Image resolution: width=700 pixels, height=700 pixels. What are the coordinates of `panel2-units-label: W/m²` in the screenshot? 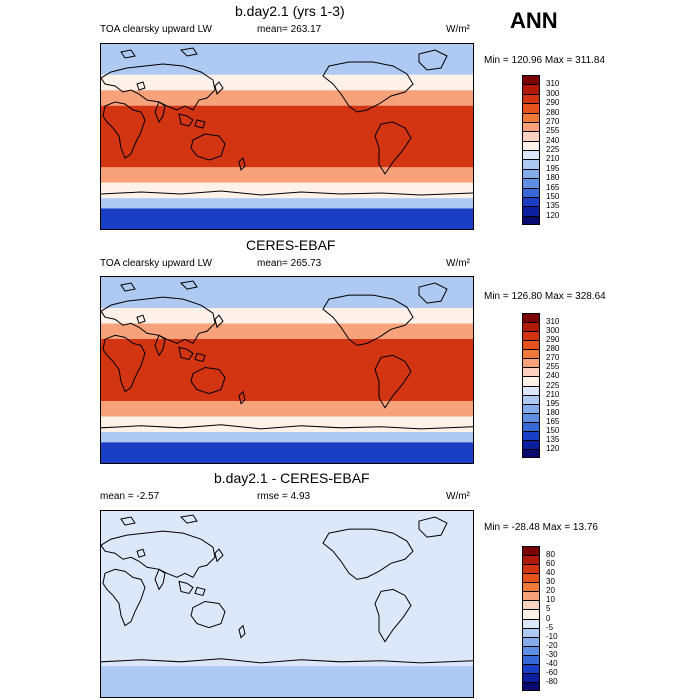 It's located at (458, 263).